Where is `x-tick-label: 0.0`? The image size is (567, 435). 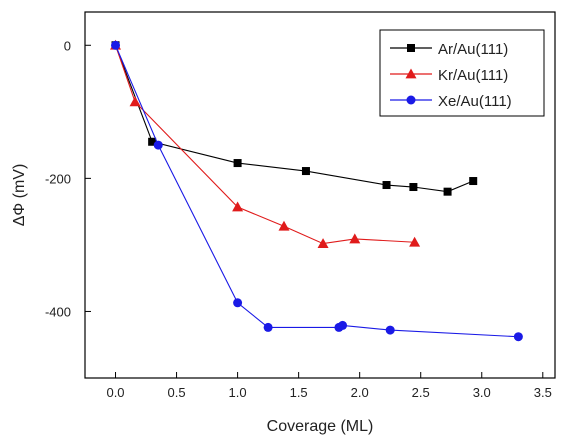 x-tick-label: 0.0 is located at coordinates (115, 392).